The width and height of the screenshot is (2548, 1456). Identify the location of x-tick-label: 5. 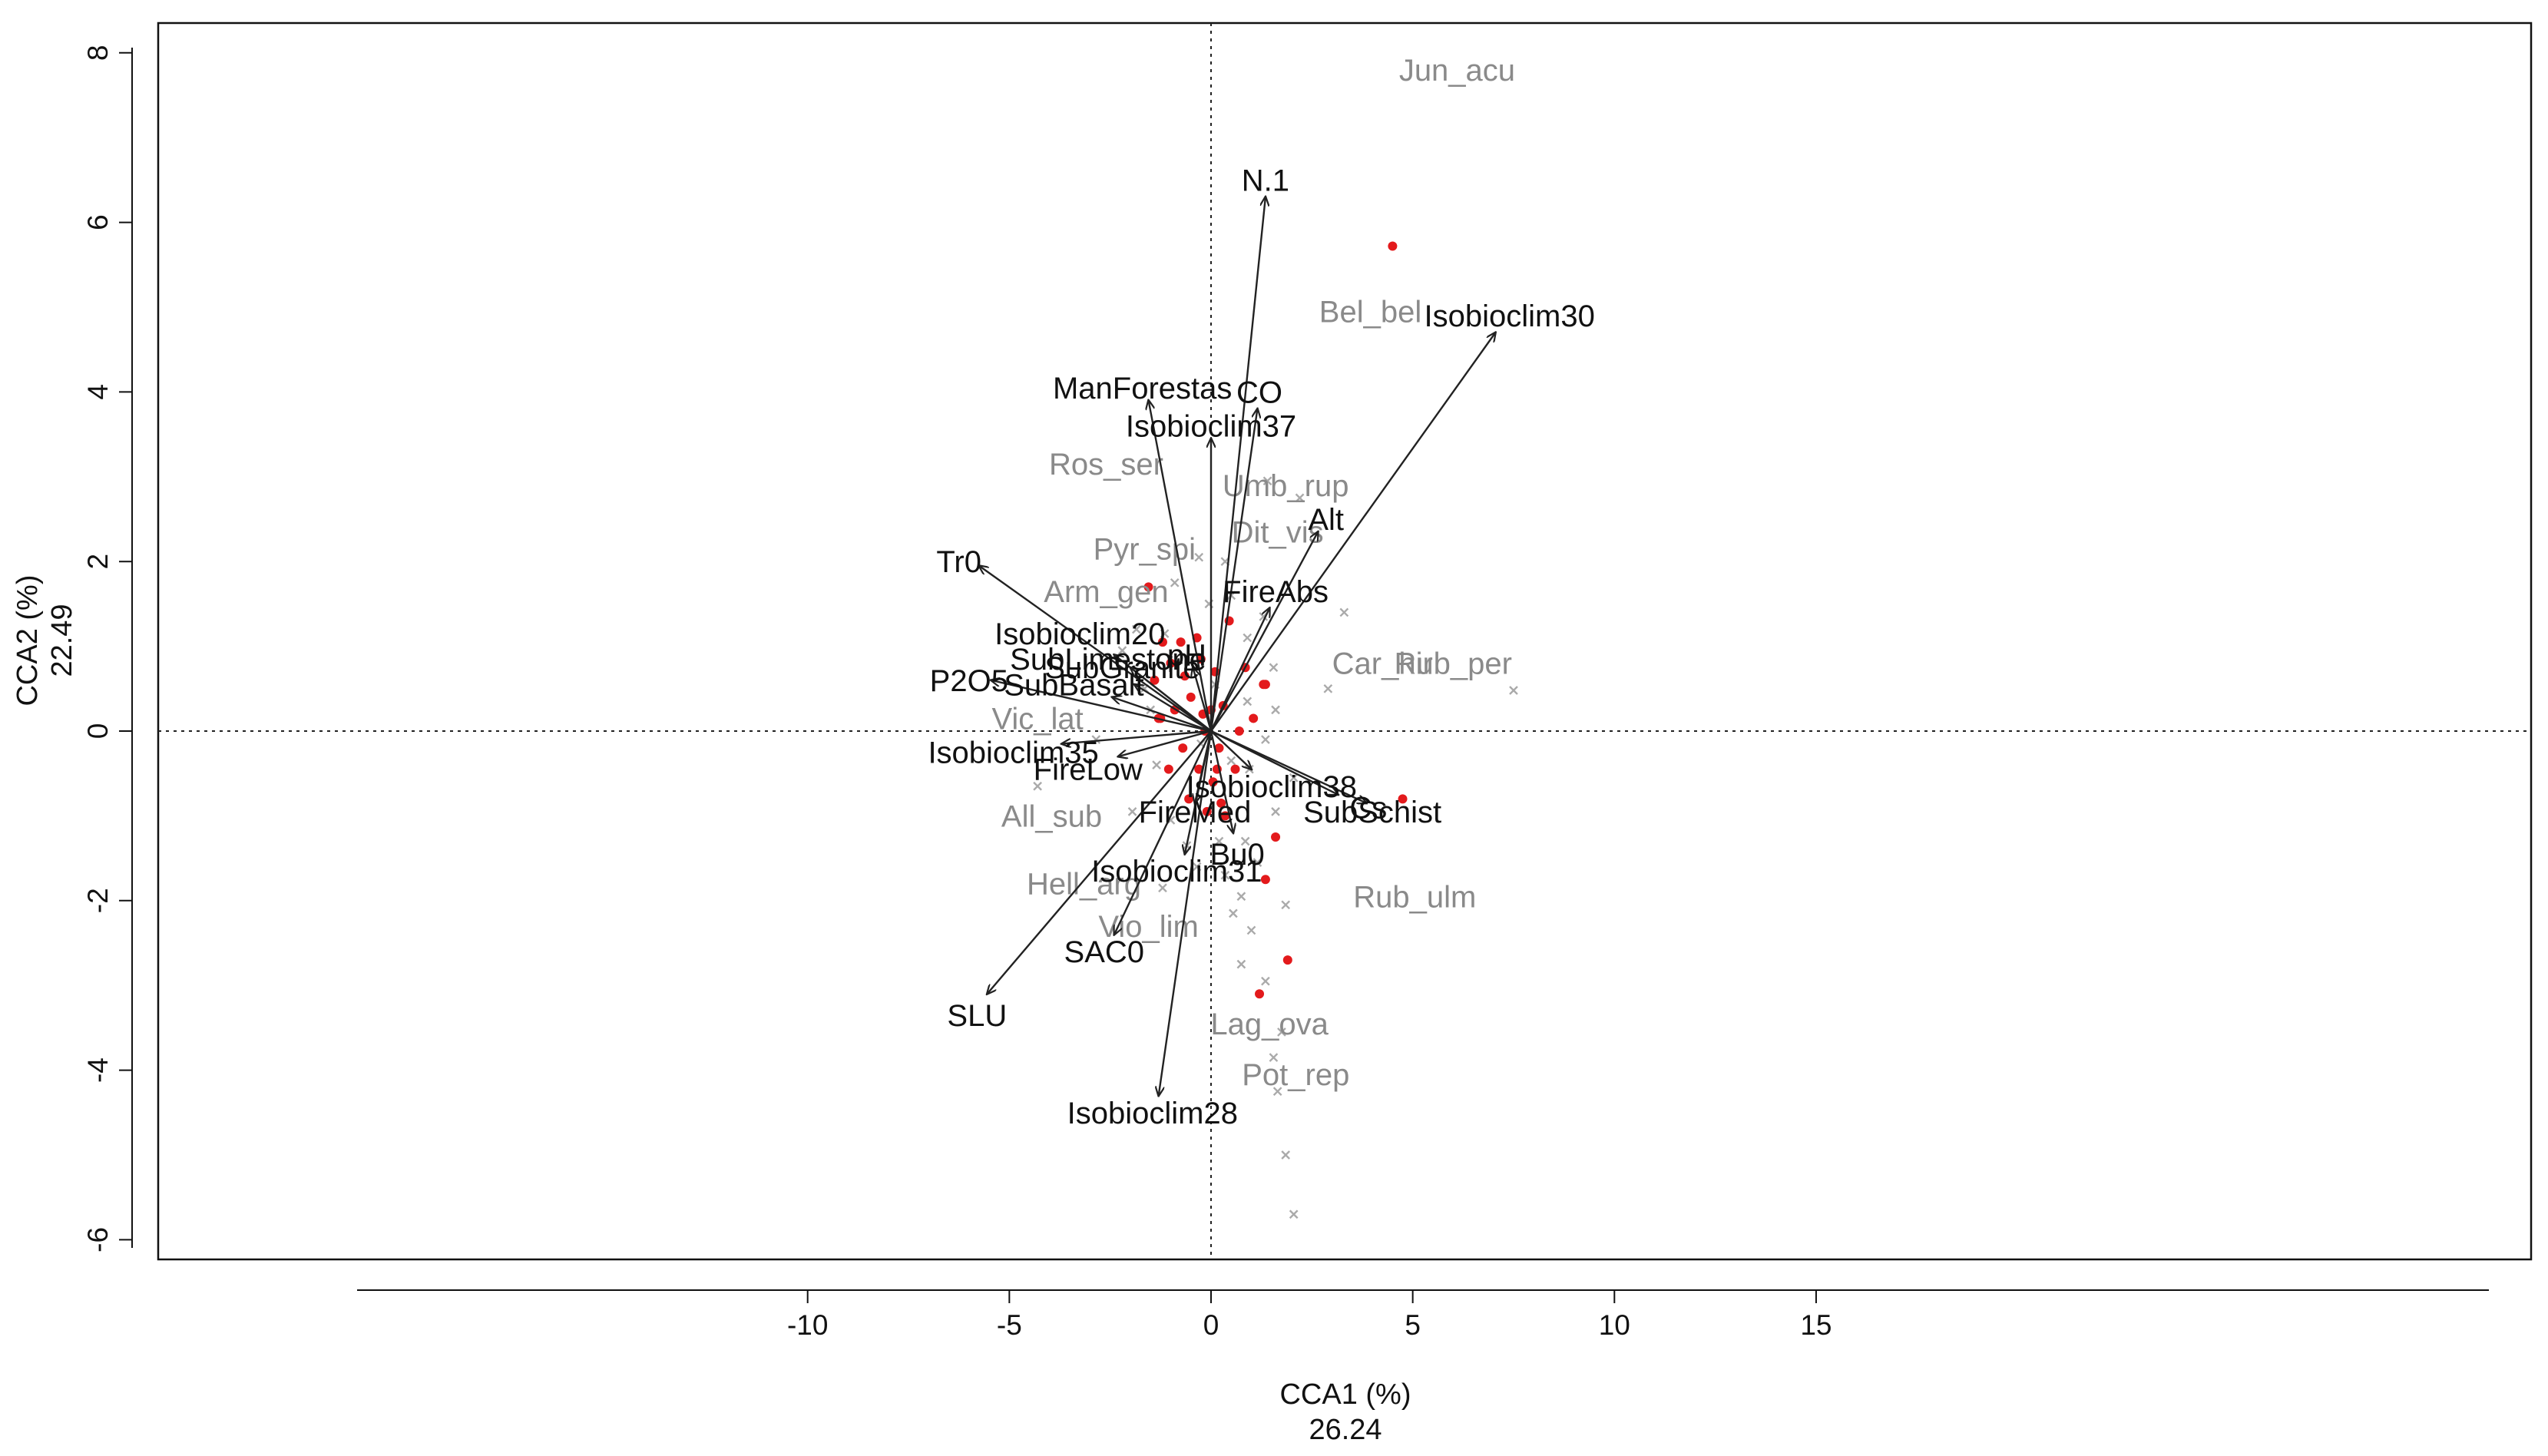
(1413, 1325).